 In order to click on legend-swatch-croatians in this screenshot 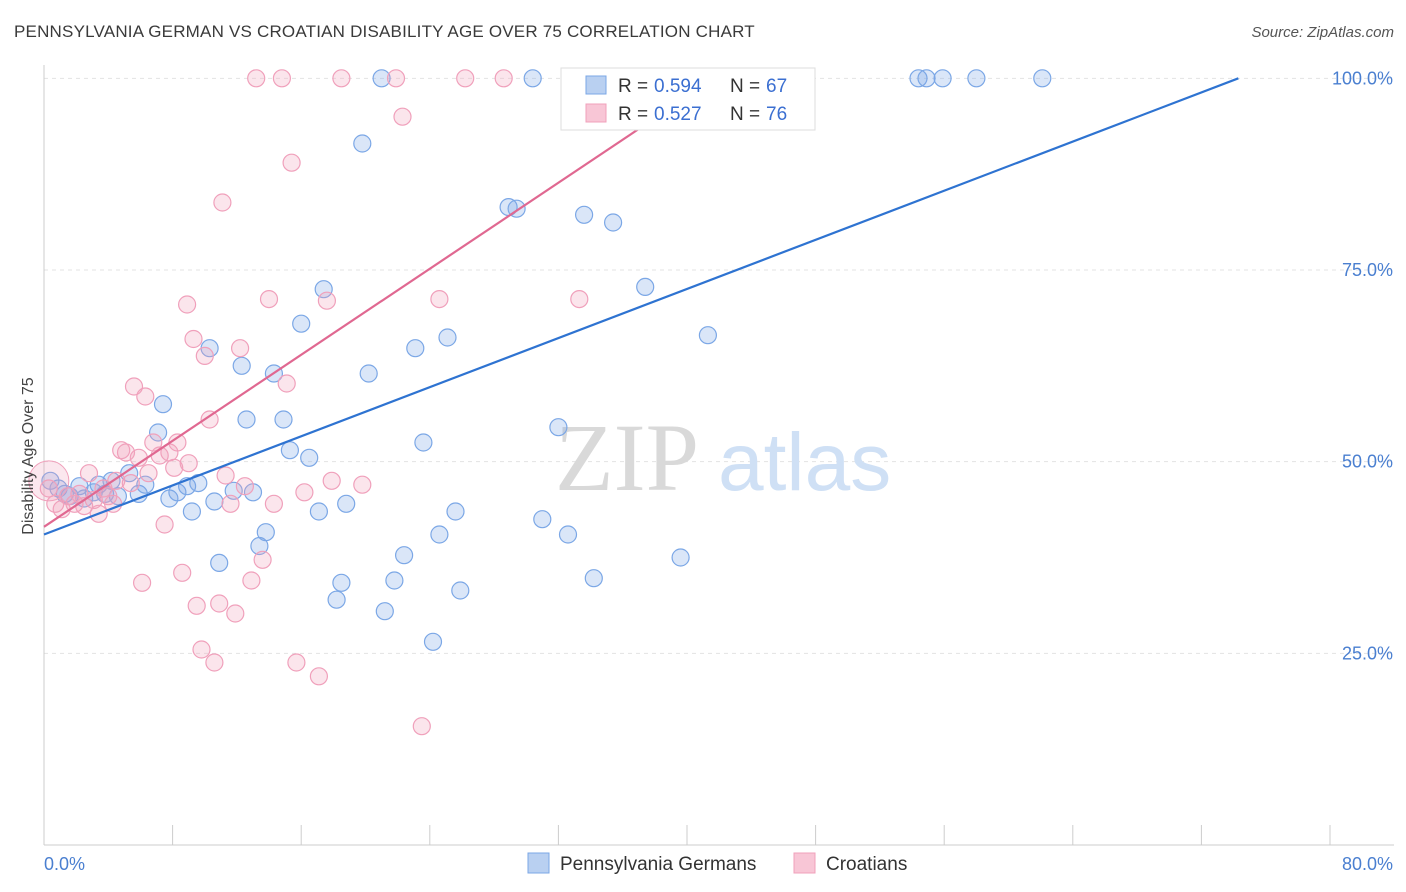, I will do `click(596, 113)`.